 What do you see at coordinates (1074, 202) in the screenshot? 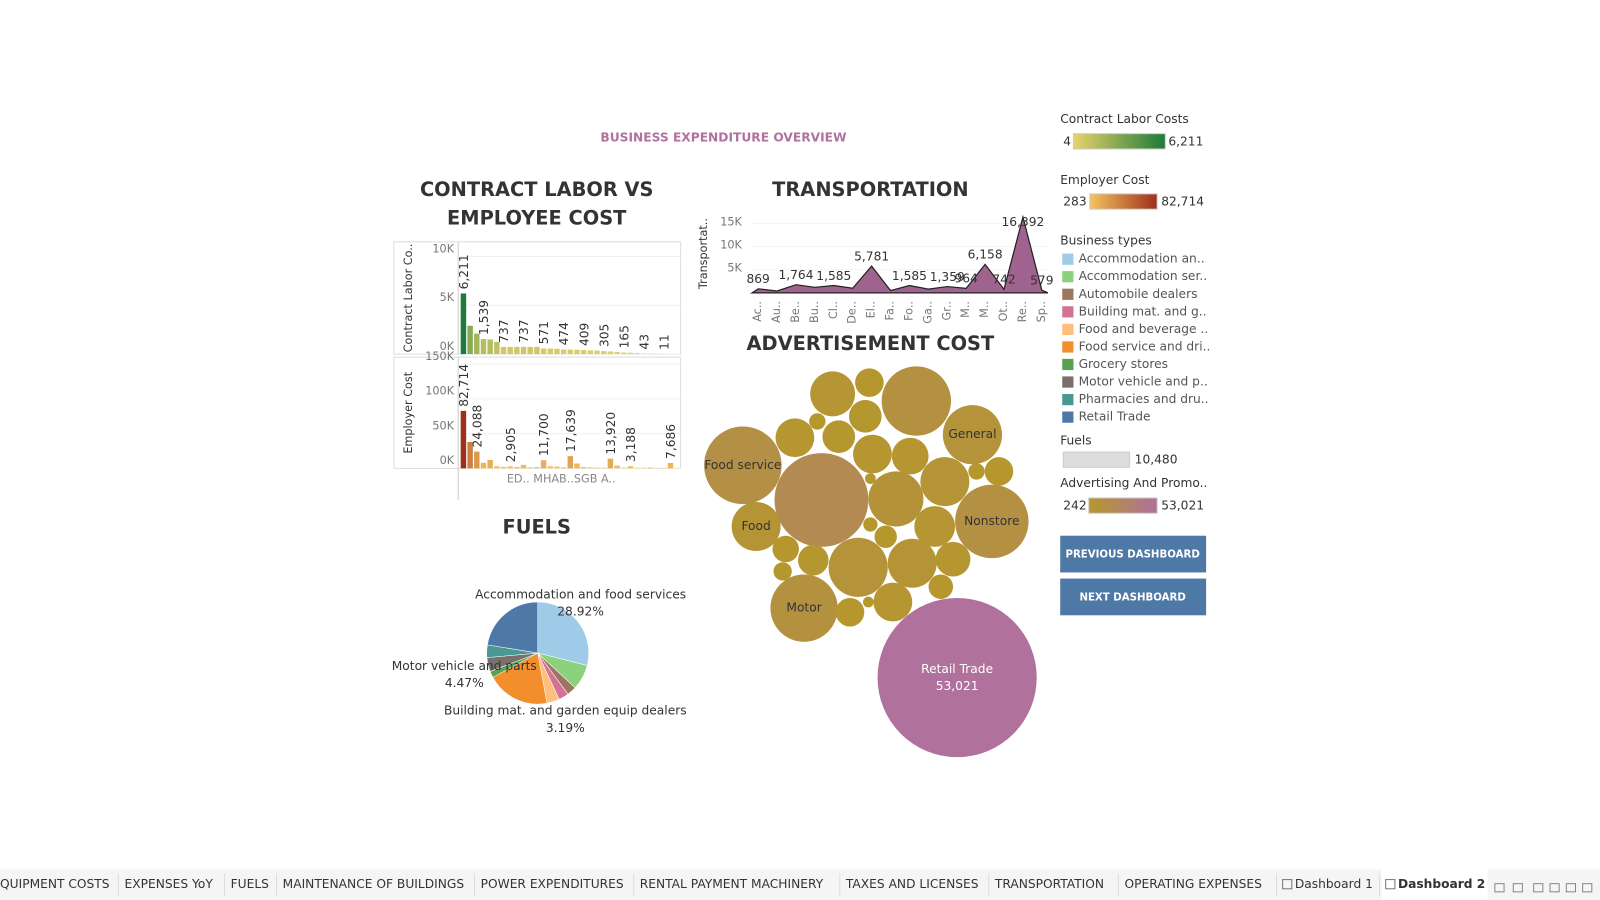
I see `legend-min: 283` at bounding box center [1074, 202].